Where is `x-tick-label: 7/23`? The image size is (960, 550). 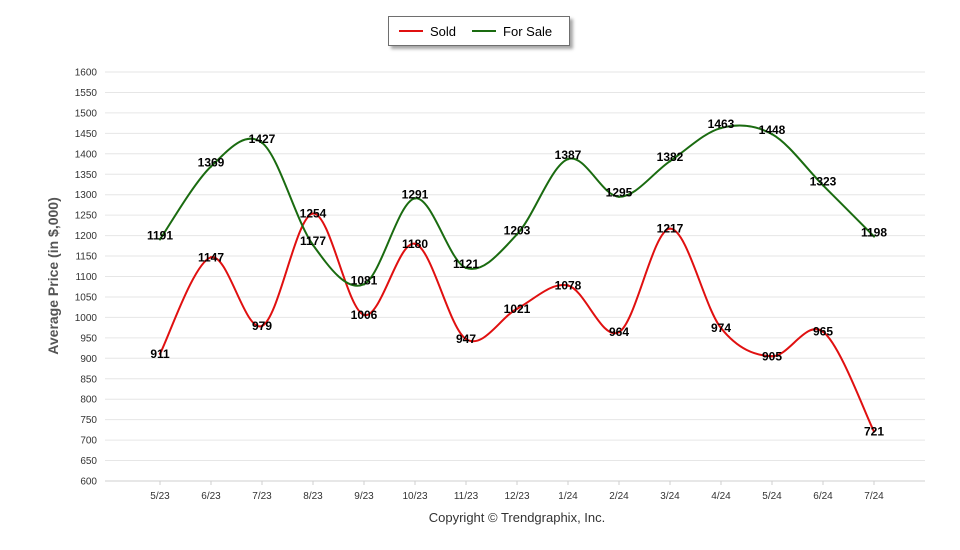
x-tick-label: 7/23 is located at coordinates (262, 496).